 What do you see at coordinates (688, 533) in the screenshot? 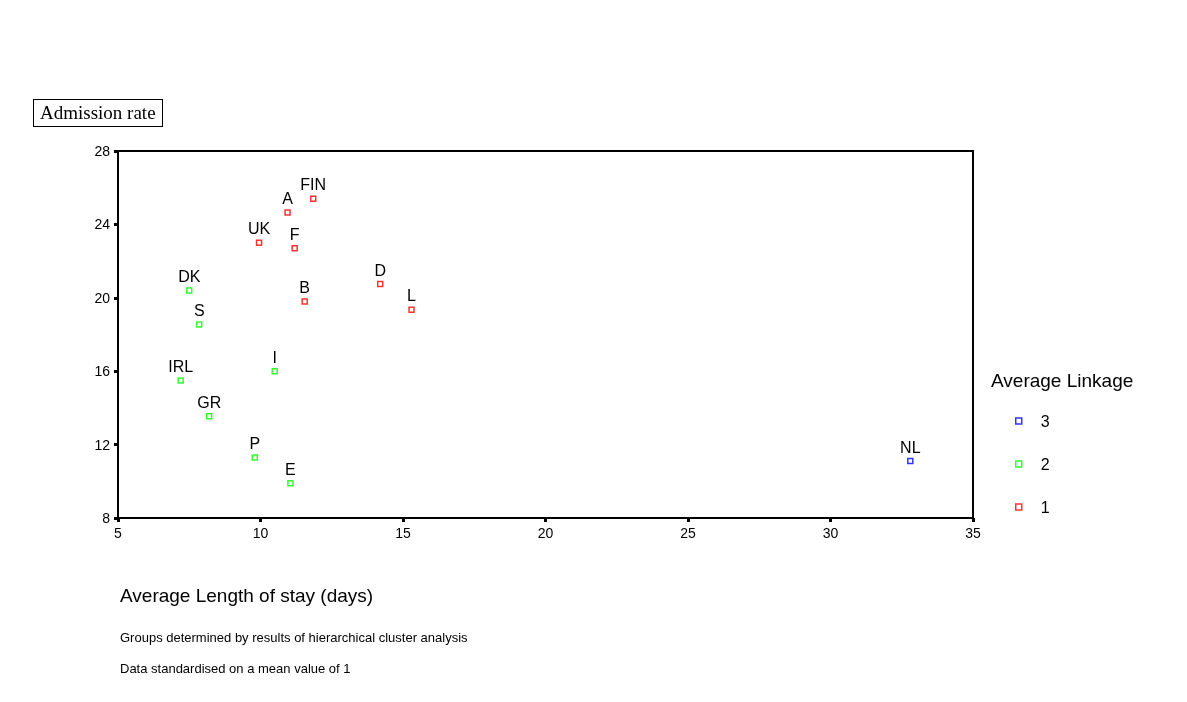
I see `x-tick-label: 25` at bounding box center [688, 533].